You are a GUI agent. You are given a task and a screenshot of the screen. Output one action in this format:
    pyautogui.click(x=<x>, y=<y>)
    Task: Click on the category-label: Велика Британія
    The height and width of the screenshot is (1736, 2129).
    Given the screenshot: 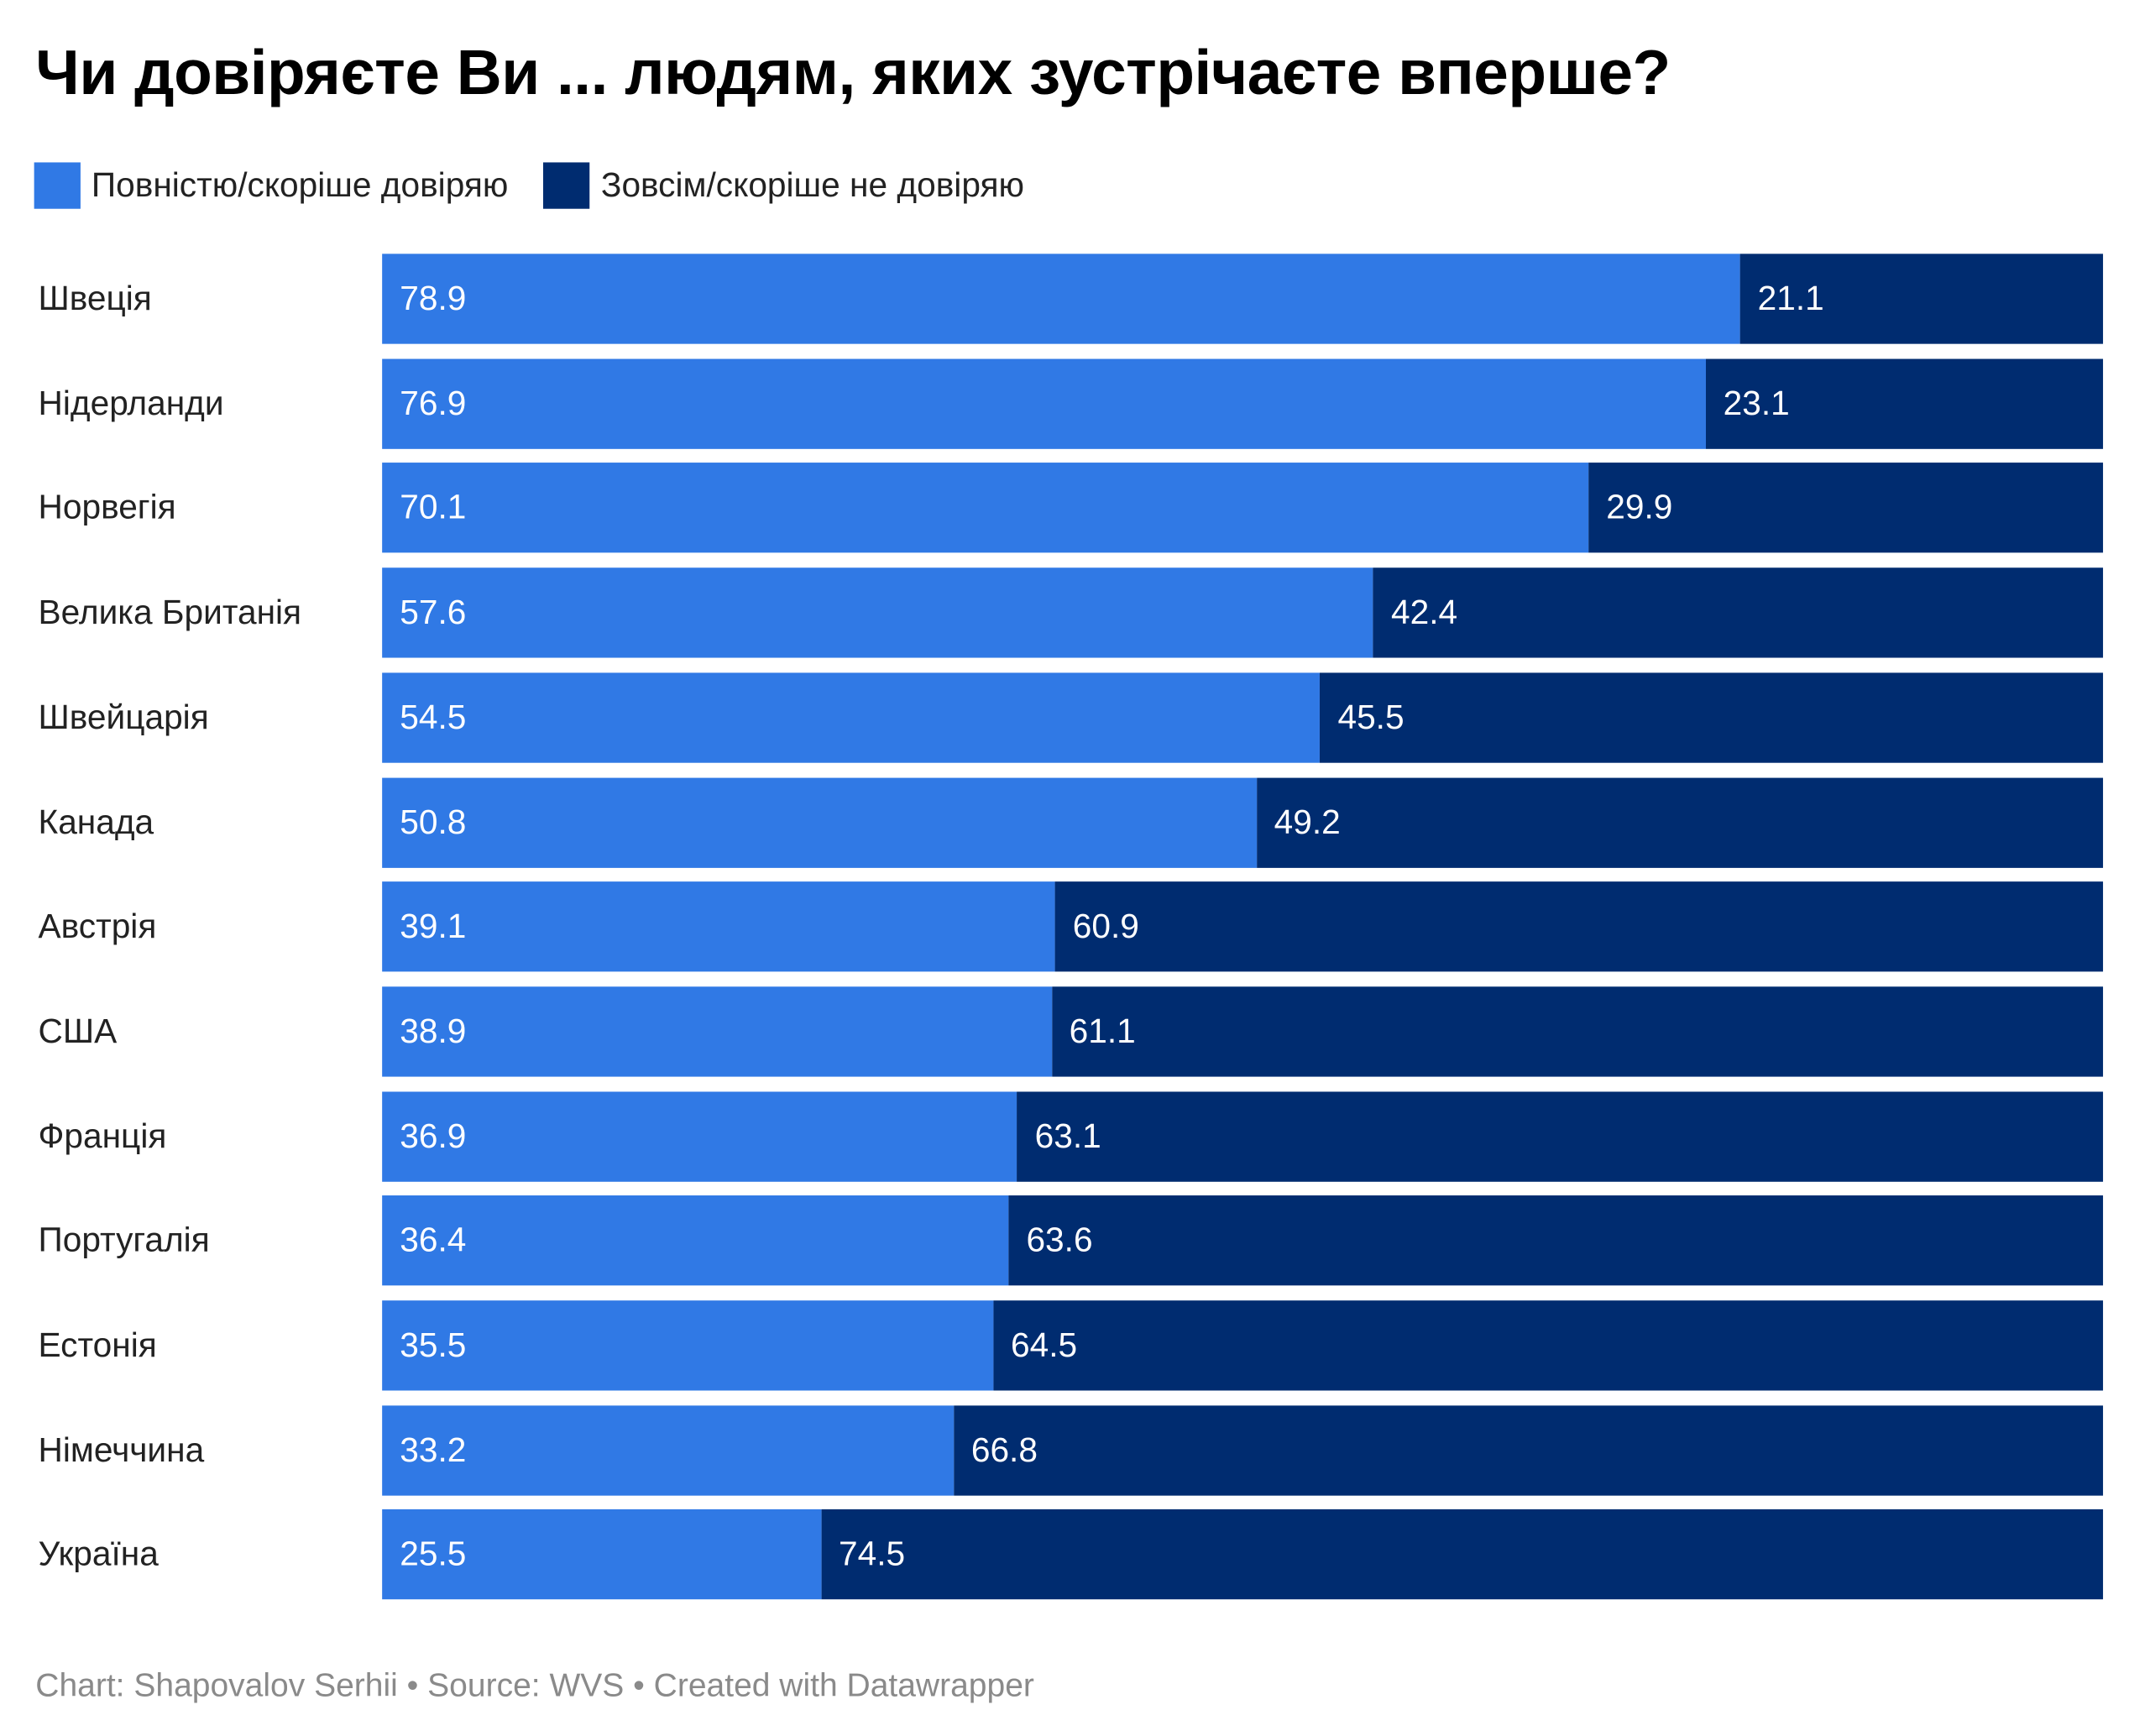 What is the action you would take?
    pyautogui.click(x=170, y=612)
    